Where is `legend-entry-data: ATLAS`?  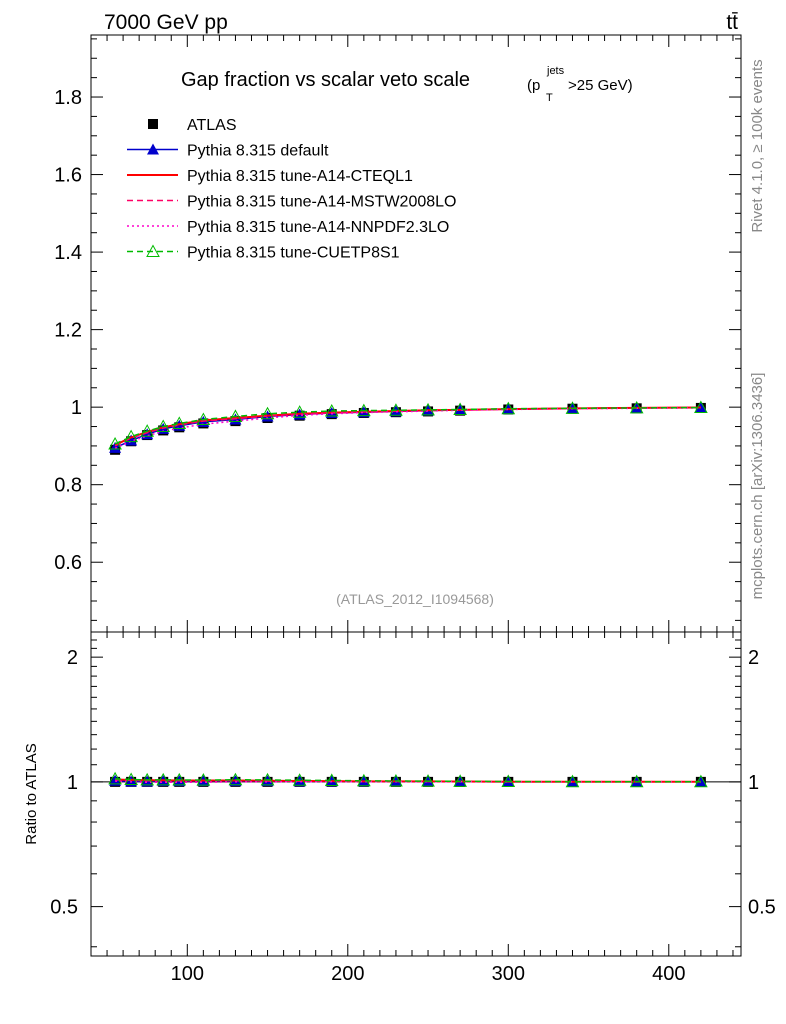 legend-entry-data: ATLAS is located at coordinates (192, 125).